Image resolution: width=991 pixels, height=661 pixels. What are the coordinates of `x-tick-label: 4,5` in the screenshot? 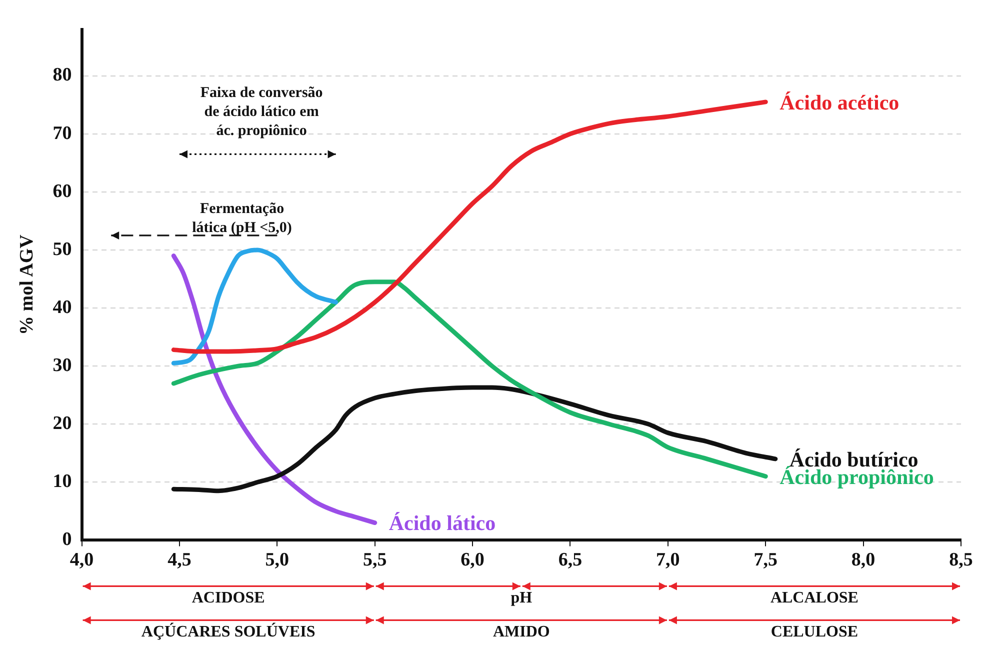 It's located at (180, 560).